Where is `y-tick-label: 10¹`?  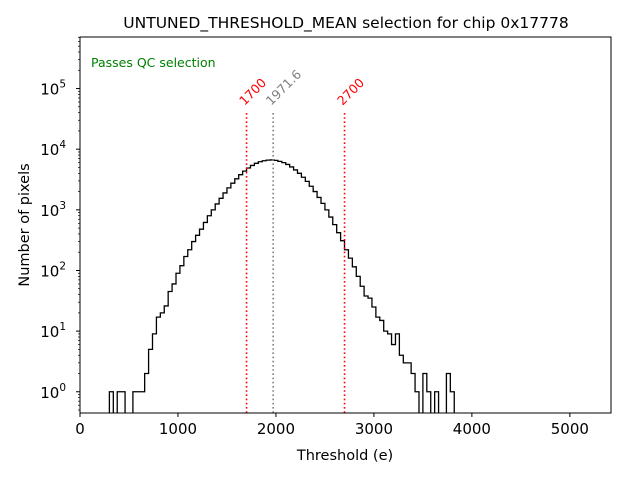
y-tick-label: 10¹ is located at coordinates (53, 331).